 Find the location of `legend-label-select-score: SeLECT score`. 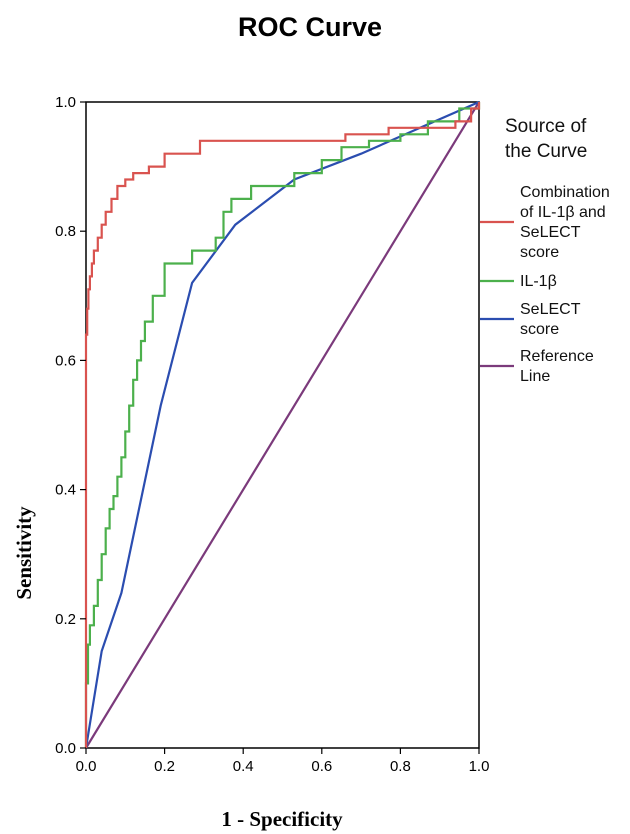

legend-label-select-score: SeLECT score is located at coordinates (550, 319).